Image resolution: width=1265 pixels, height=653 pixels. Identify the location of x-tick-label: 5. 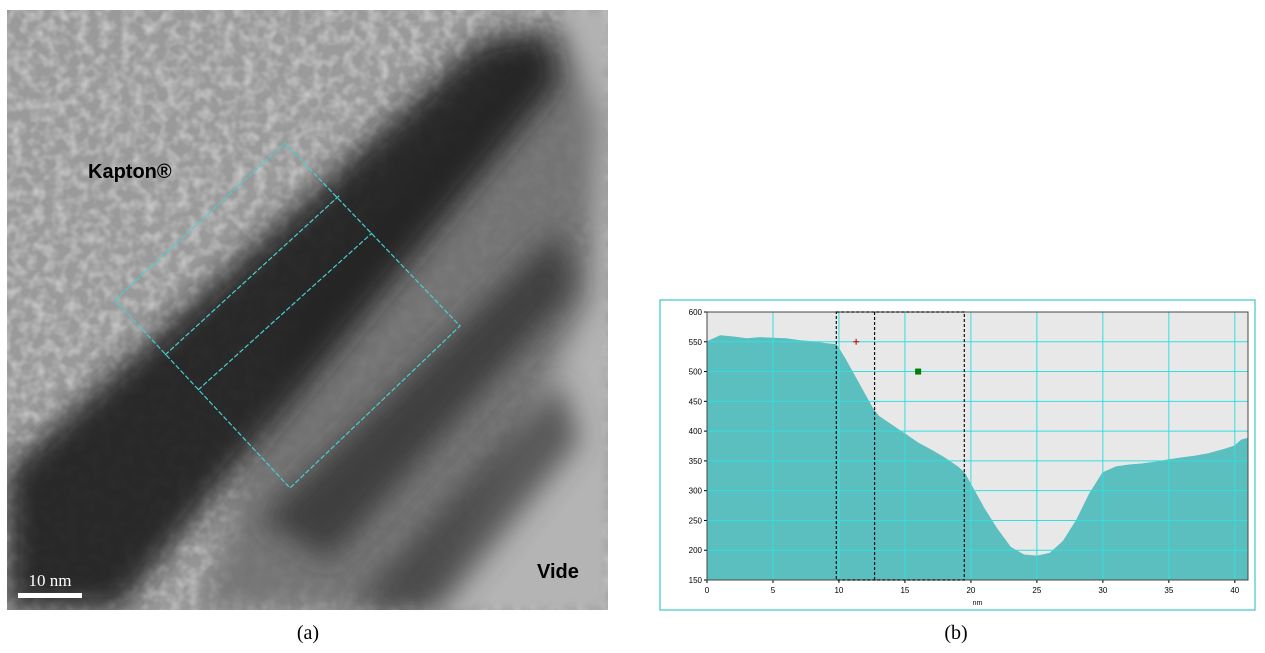
(773, 590).